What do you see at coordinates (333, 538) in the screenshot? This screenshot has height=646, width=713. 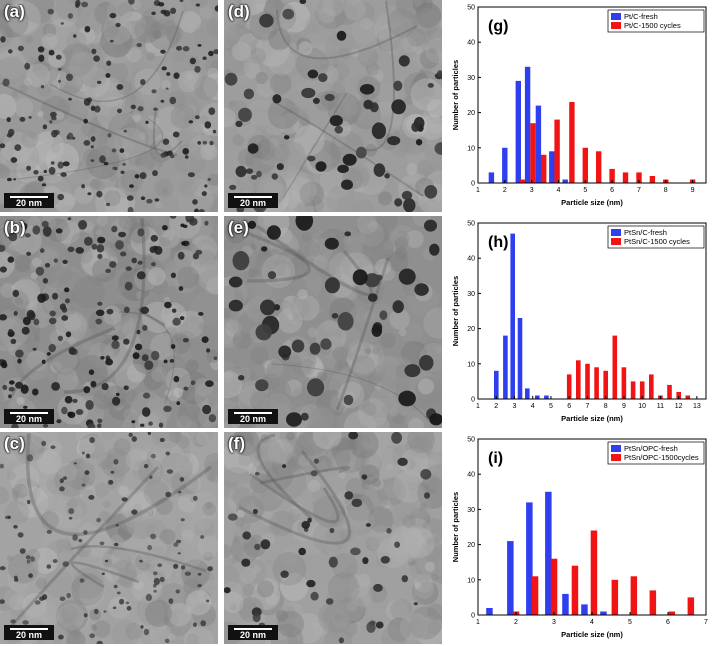 I see `tem-panel-f: (f) 20 nm` at bounding box center [333, 538].